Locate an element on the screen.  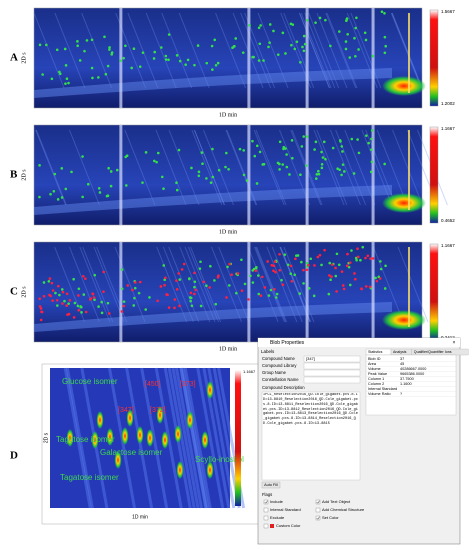
field-box is located at coordinates (332, 373).